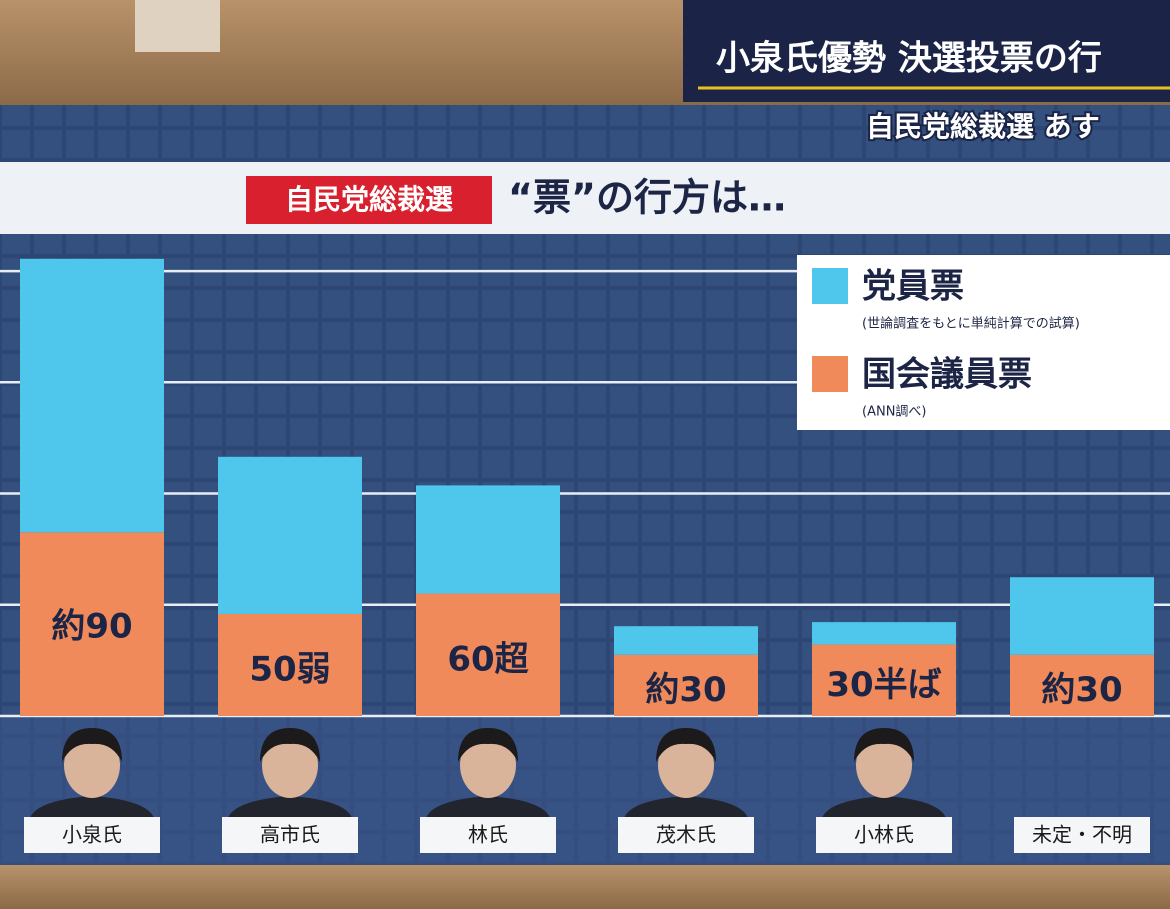 The width and height of the screenshot is (1170, 909). I want to click on candidates: 小泉氏 高市氏 林氏 茂木氏 小林氏 未定・不明, so click(587, 790).